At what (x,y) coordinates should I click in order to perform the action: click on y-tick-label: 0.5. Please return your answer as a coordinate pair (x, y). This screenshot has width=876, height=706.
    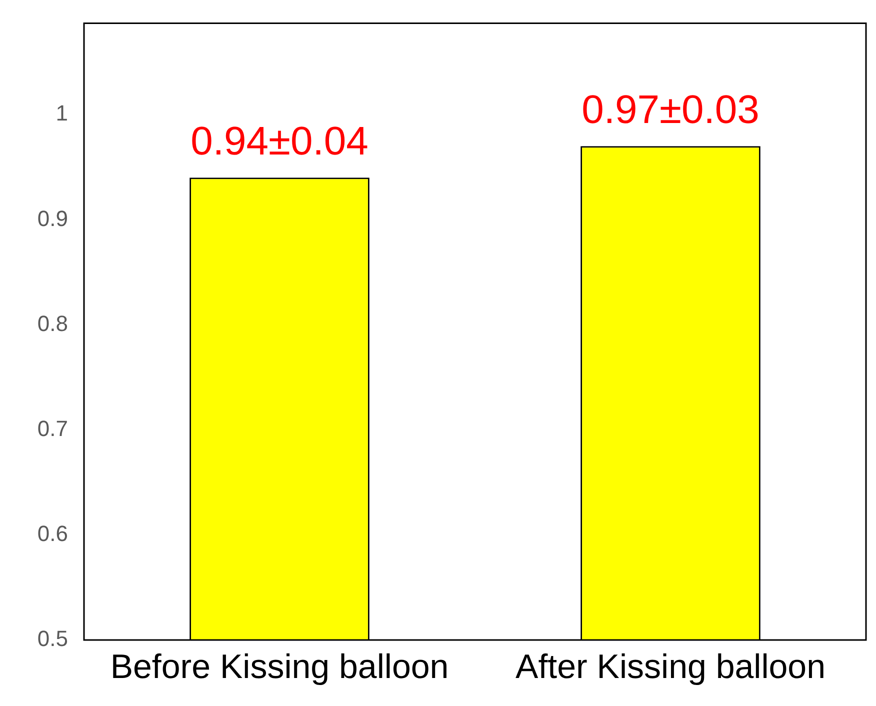
    Looking at the image, I should click on (52, 639).